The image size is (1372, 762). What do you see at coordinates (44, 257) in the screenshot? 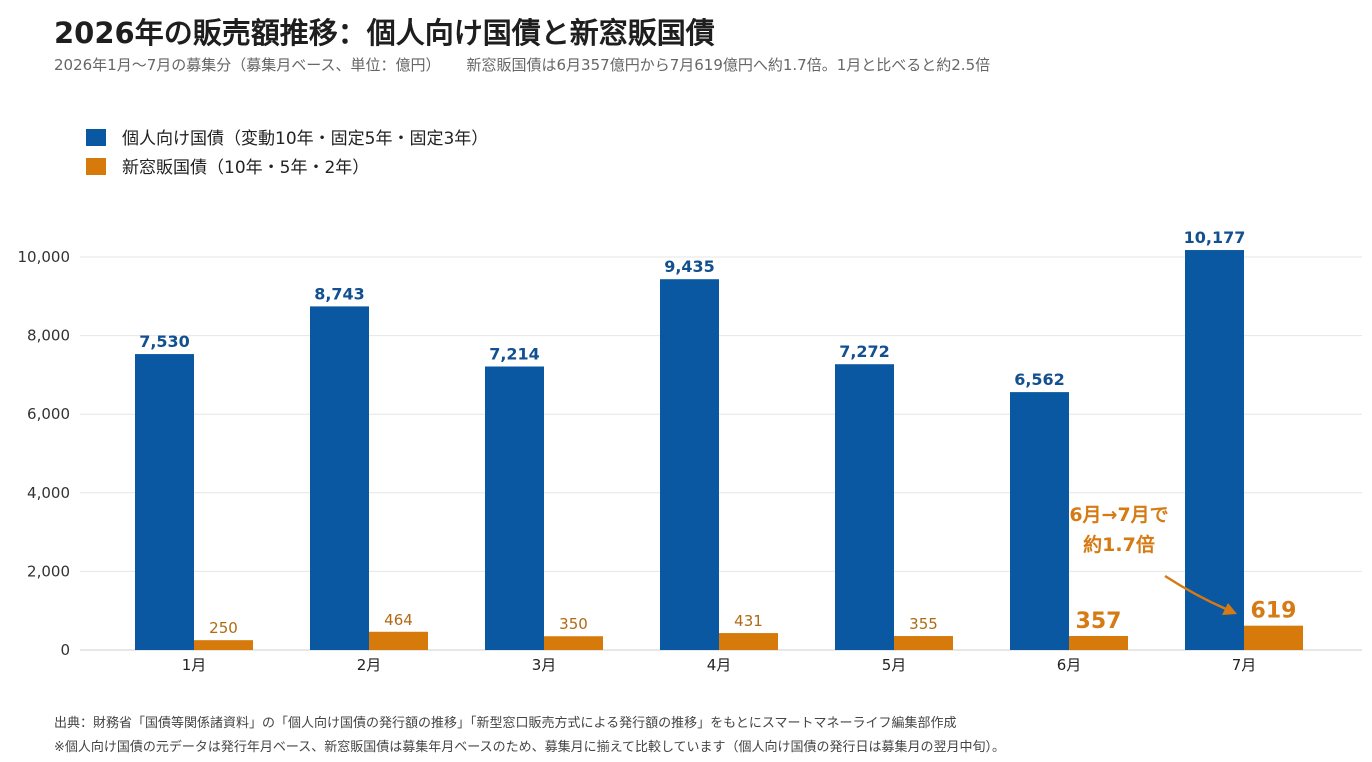
I see `y-tick-label: 10,000` at bounding box center [44, 257].